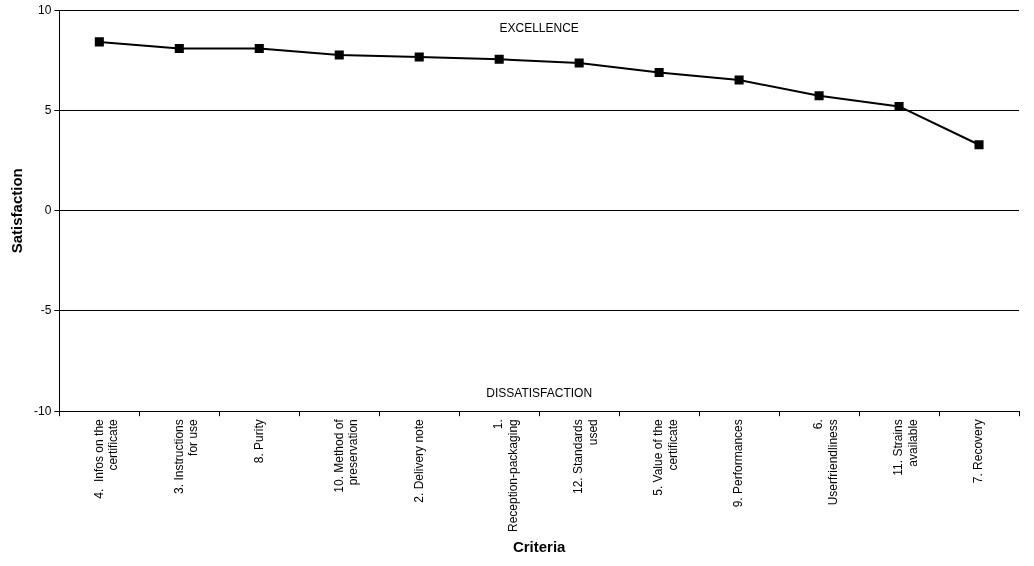 The height and width of the screenshot is (566, 1034). What do you see at coordinates (539, 547) in the screenshot?
I see `x-axis-title: Criteria` at bounding box center [539, 547].